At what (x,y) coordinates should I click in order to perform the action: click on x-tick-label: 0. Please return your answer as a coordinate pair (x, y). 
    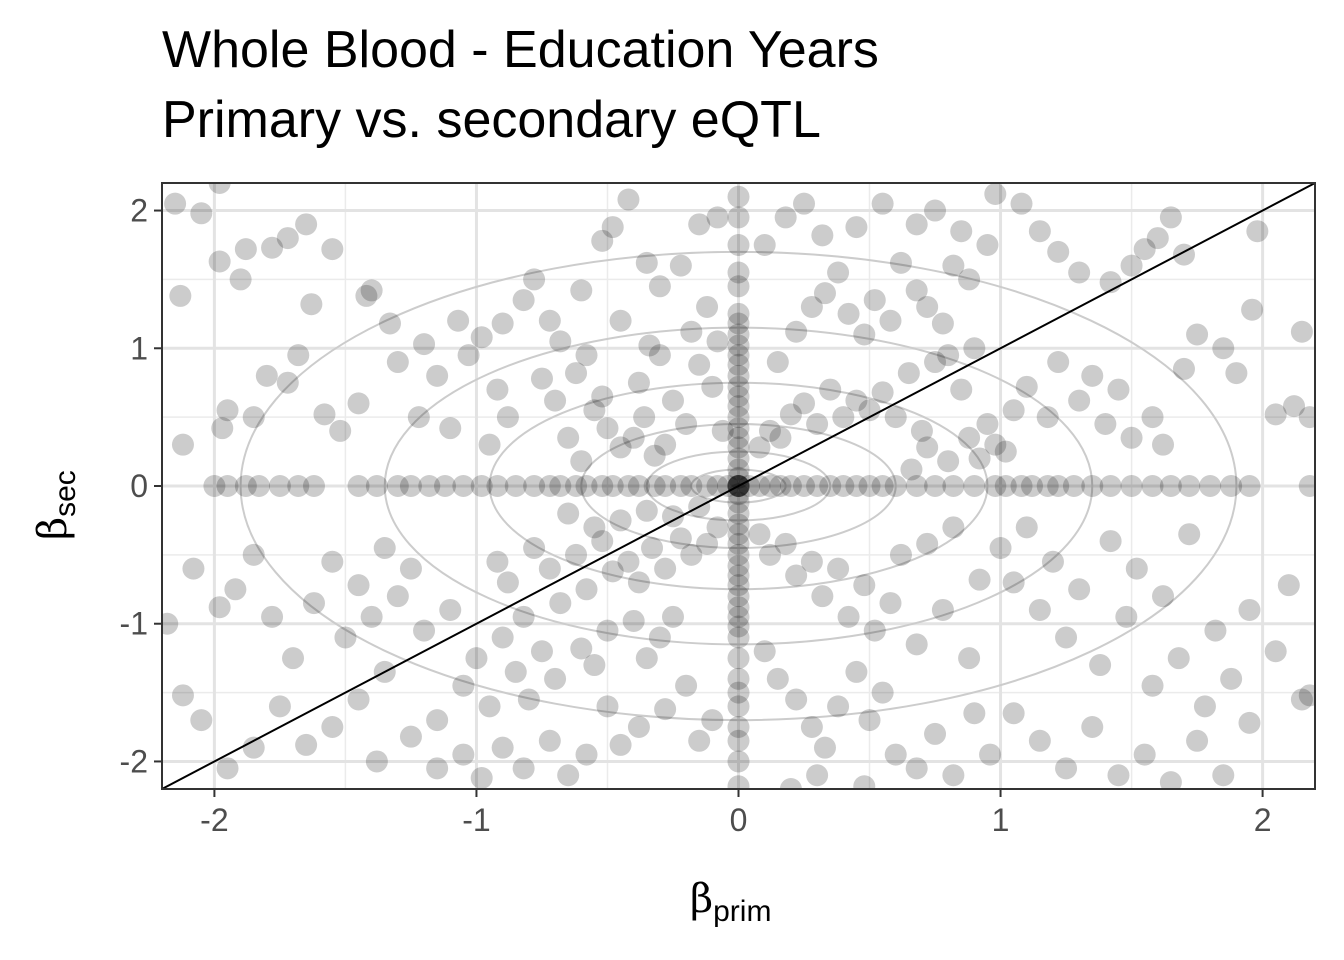
    Looking at the image, I should click on (739, 820).